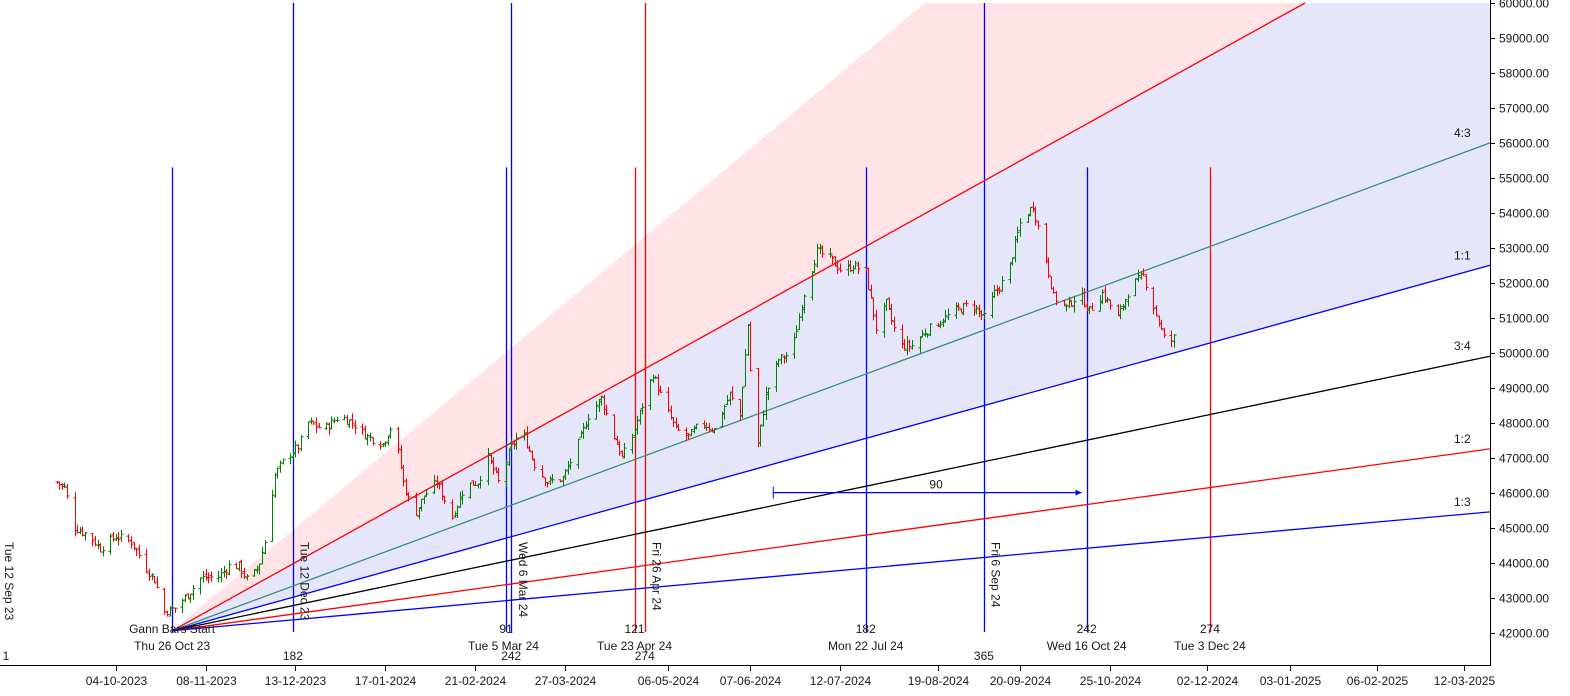  I want to click on price-tick-label: 52000.00, so click(1524, 284).